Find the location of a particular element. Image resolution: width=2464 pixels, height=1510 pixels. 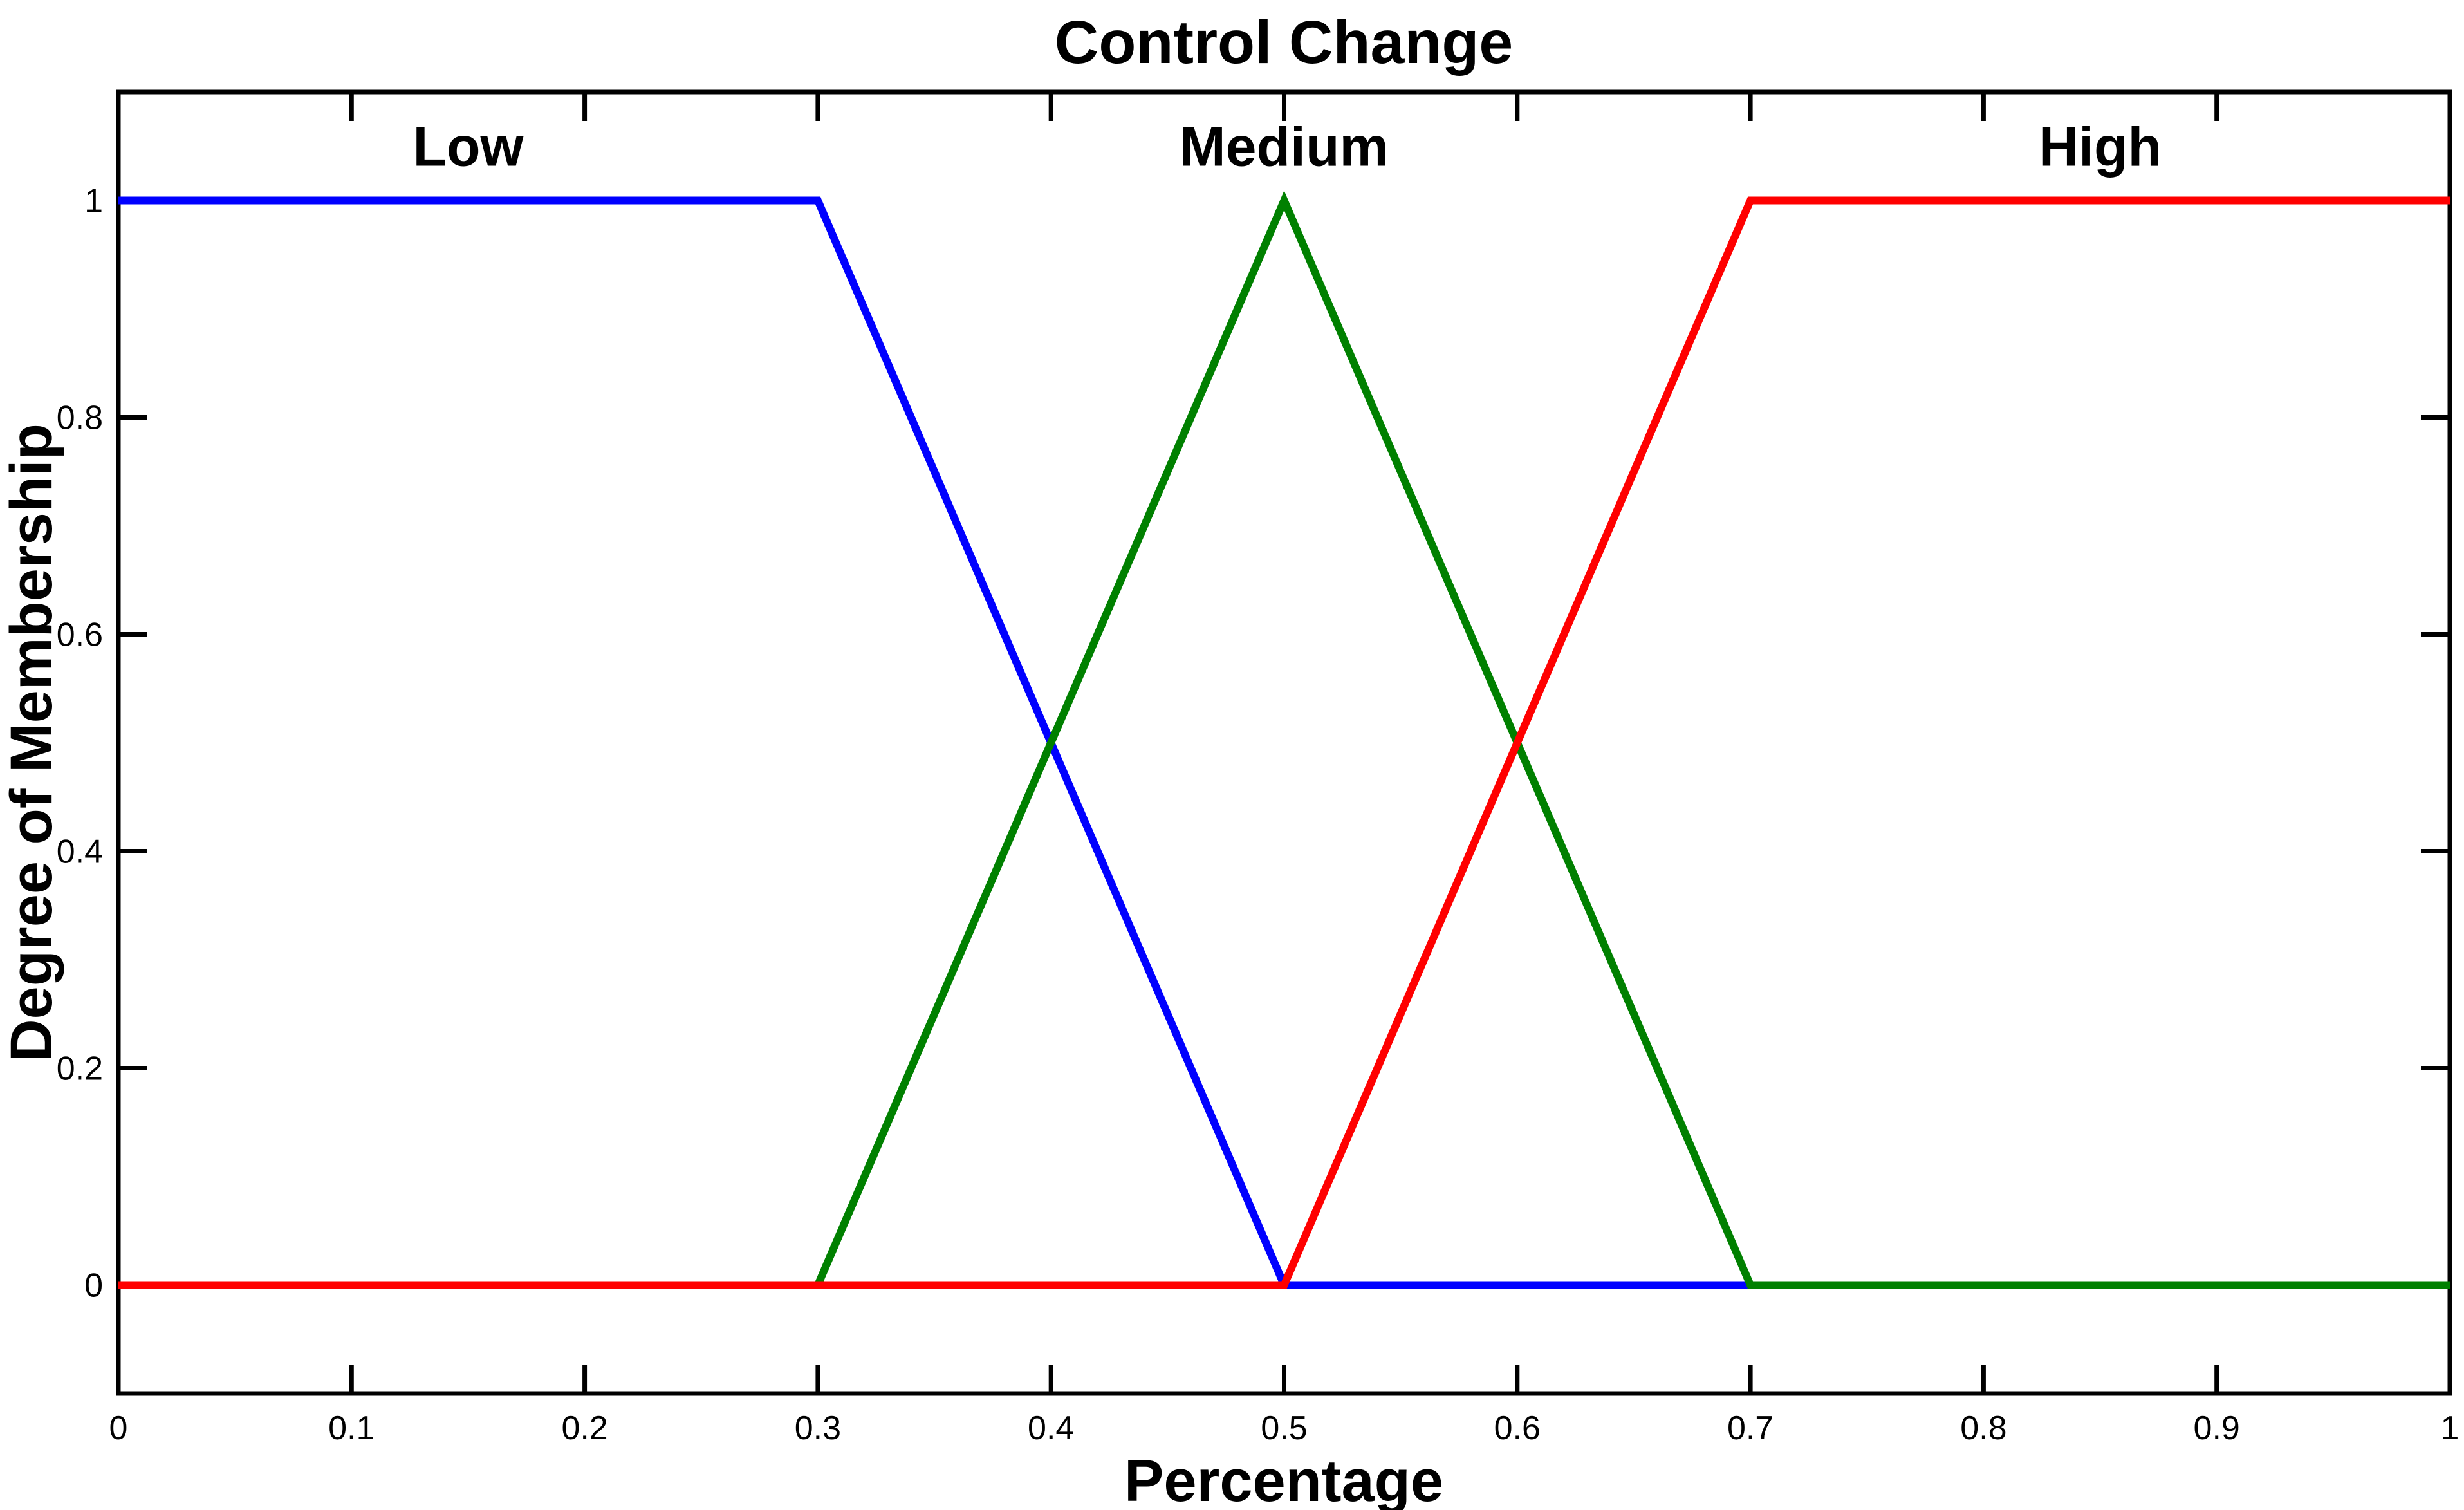

y-tick-label: 0.8 is located at coordinates (80, 419).